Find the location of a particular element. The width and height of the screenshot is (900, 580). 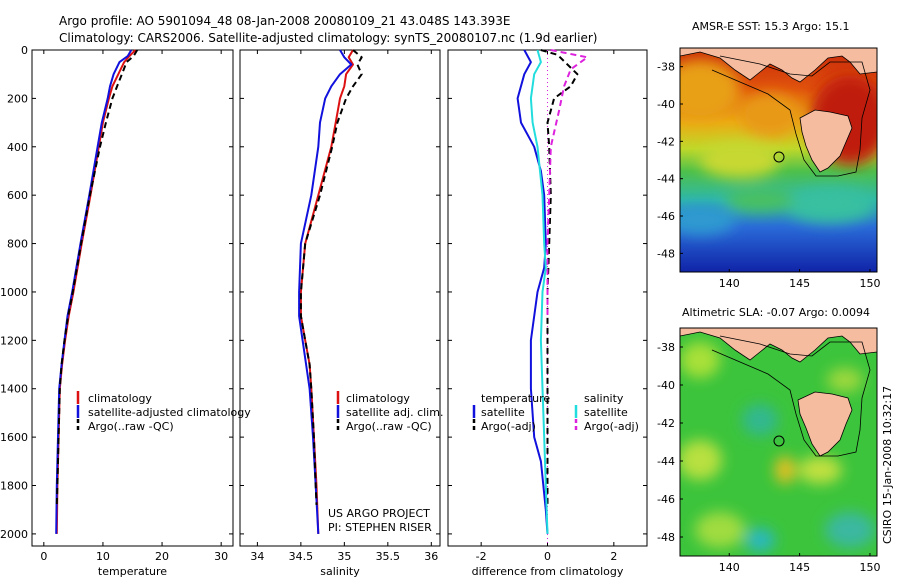

sla-map-frame is located at coordinates (778, 442).